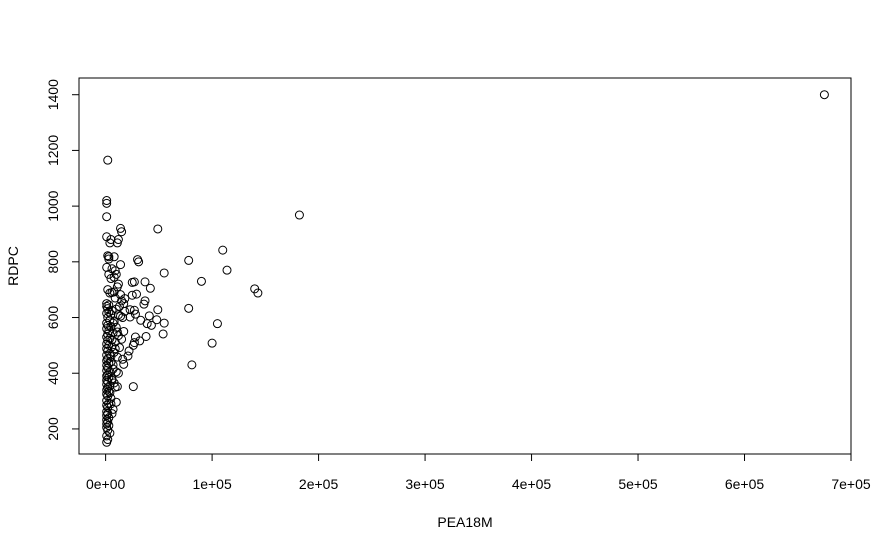 The image size is (892, 552). What do you see at coordinates (62, 260) in the screenshot?
I see `y-axis: 200 400 600 800 1000 1200 1400` at bounding box center [62, 260].